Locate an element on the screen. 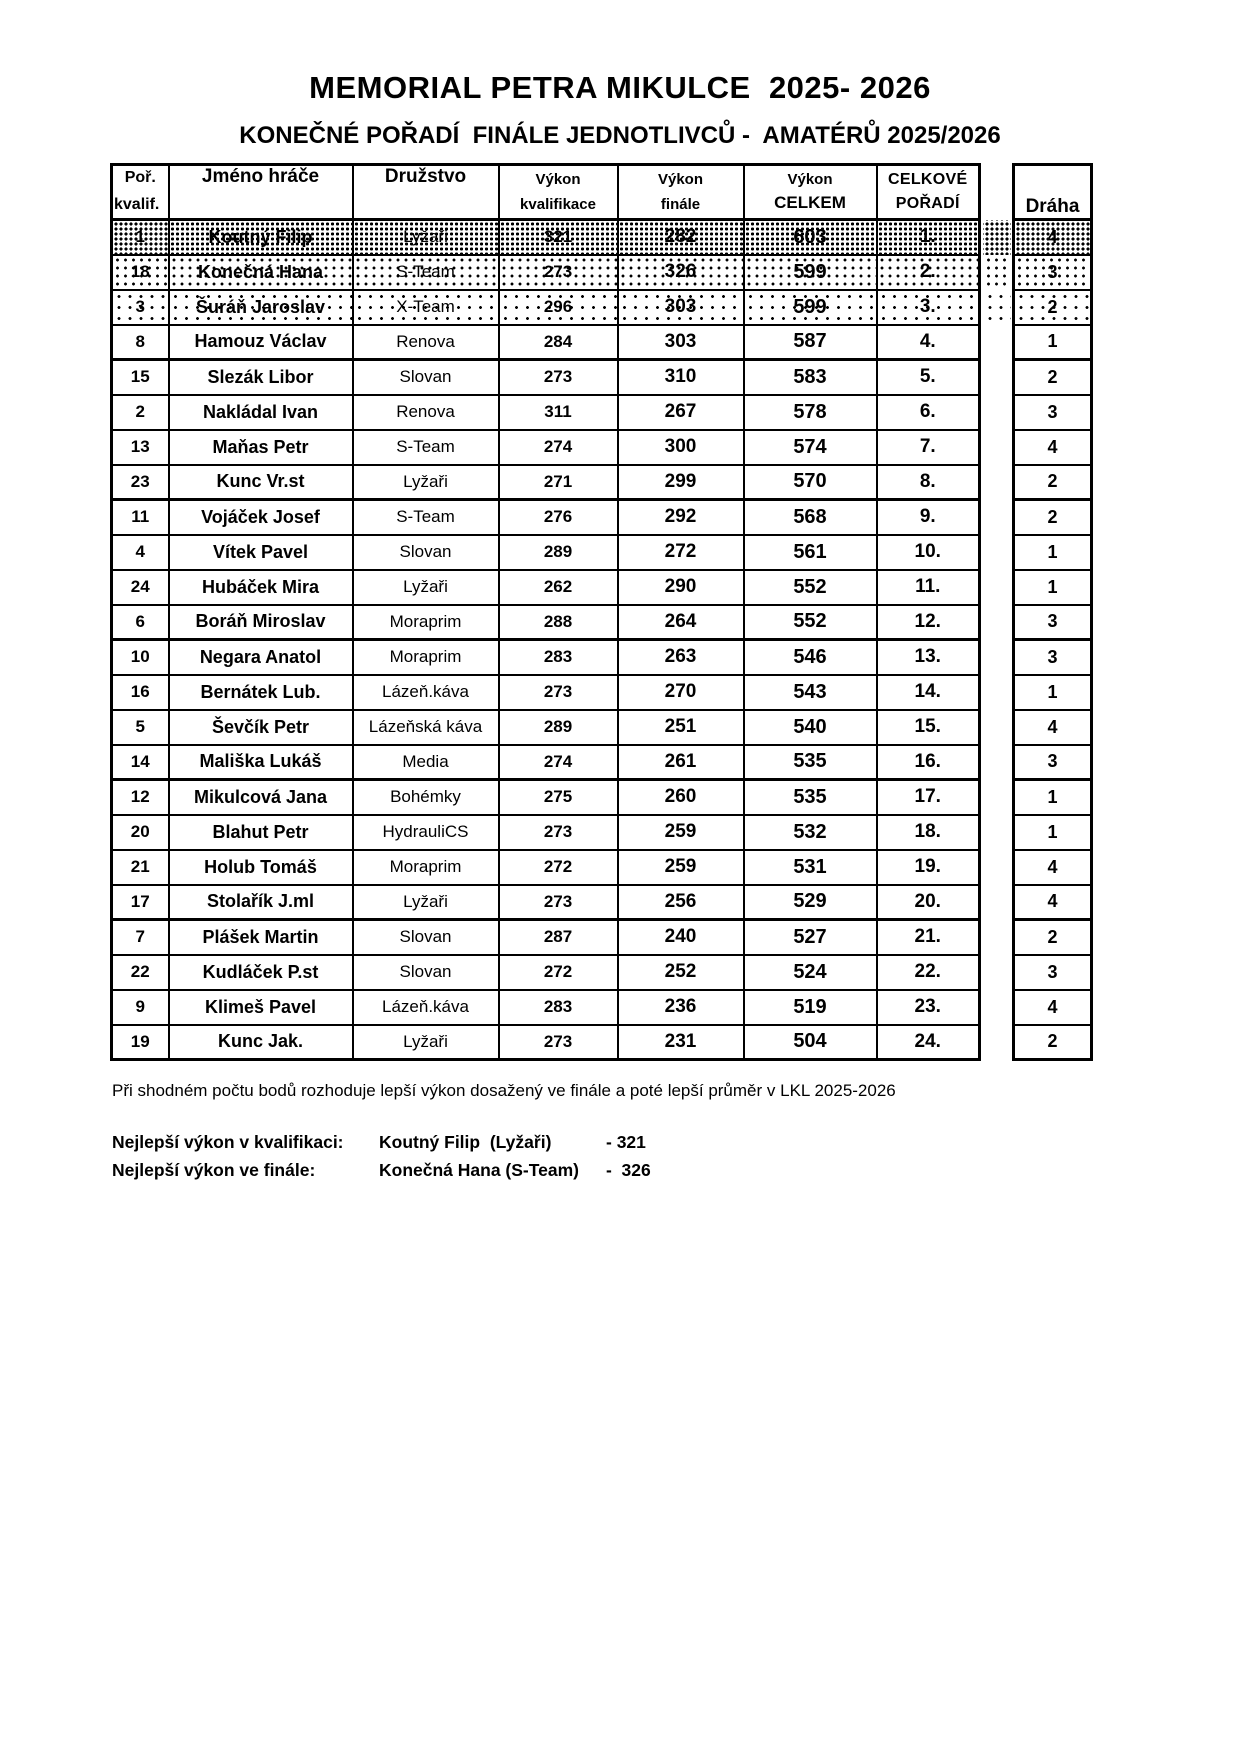  team-cell: S-Team is located at coordinates (425, 447).